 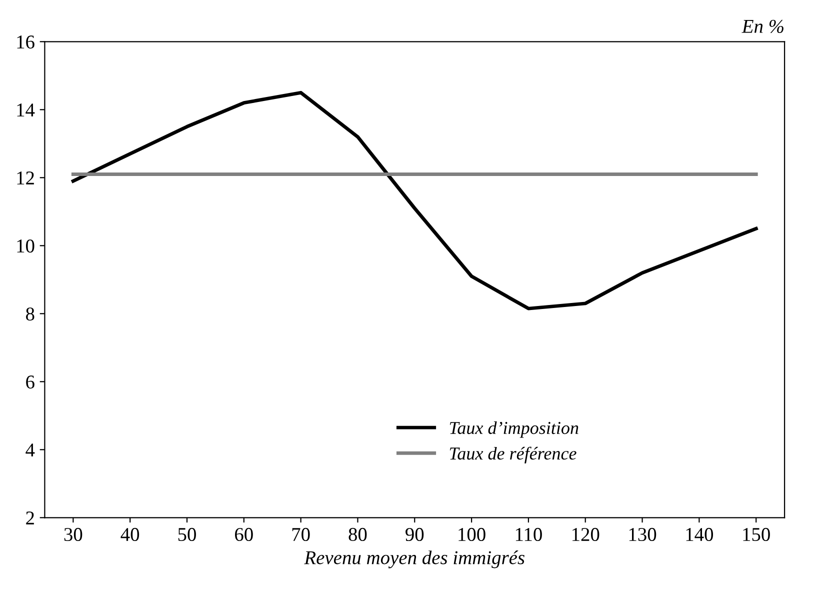 What do you see at coordinates (25, 178) in the screenshot?
I see `y-tick-label: 12` at bounding box center [25, 178].